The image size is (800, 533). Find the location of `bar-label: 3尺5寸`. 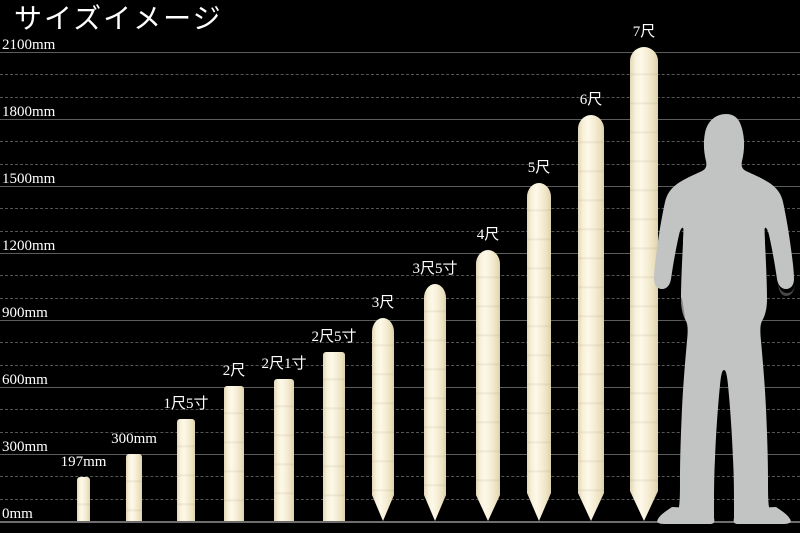

bar-label: 3尺5寸 is located at coordinates (435, 269).